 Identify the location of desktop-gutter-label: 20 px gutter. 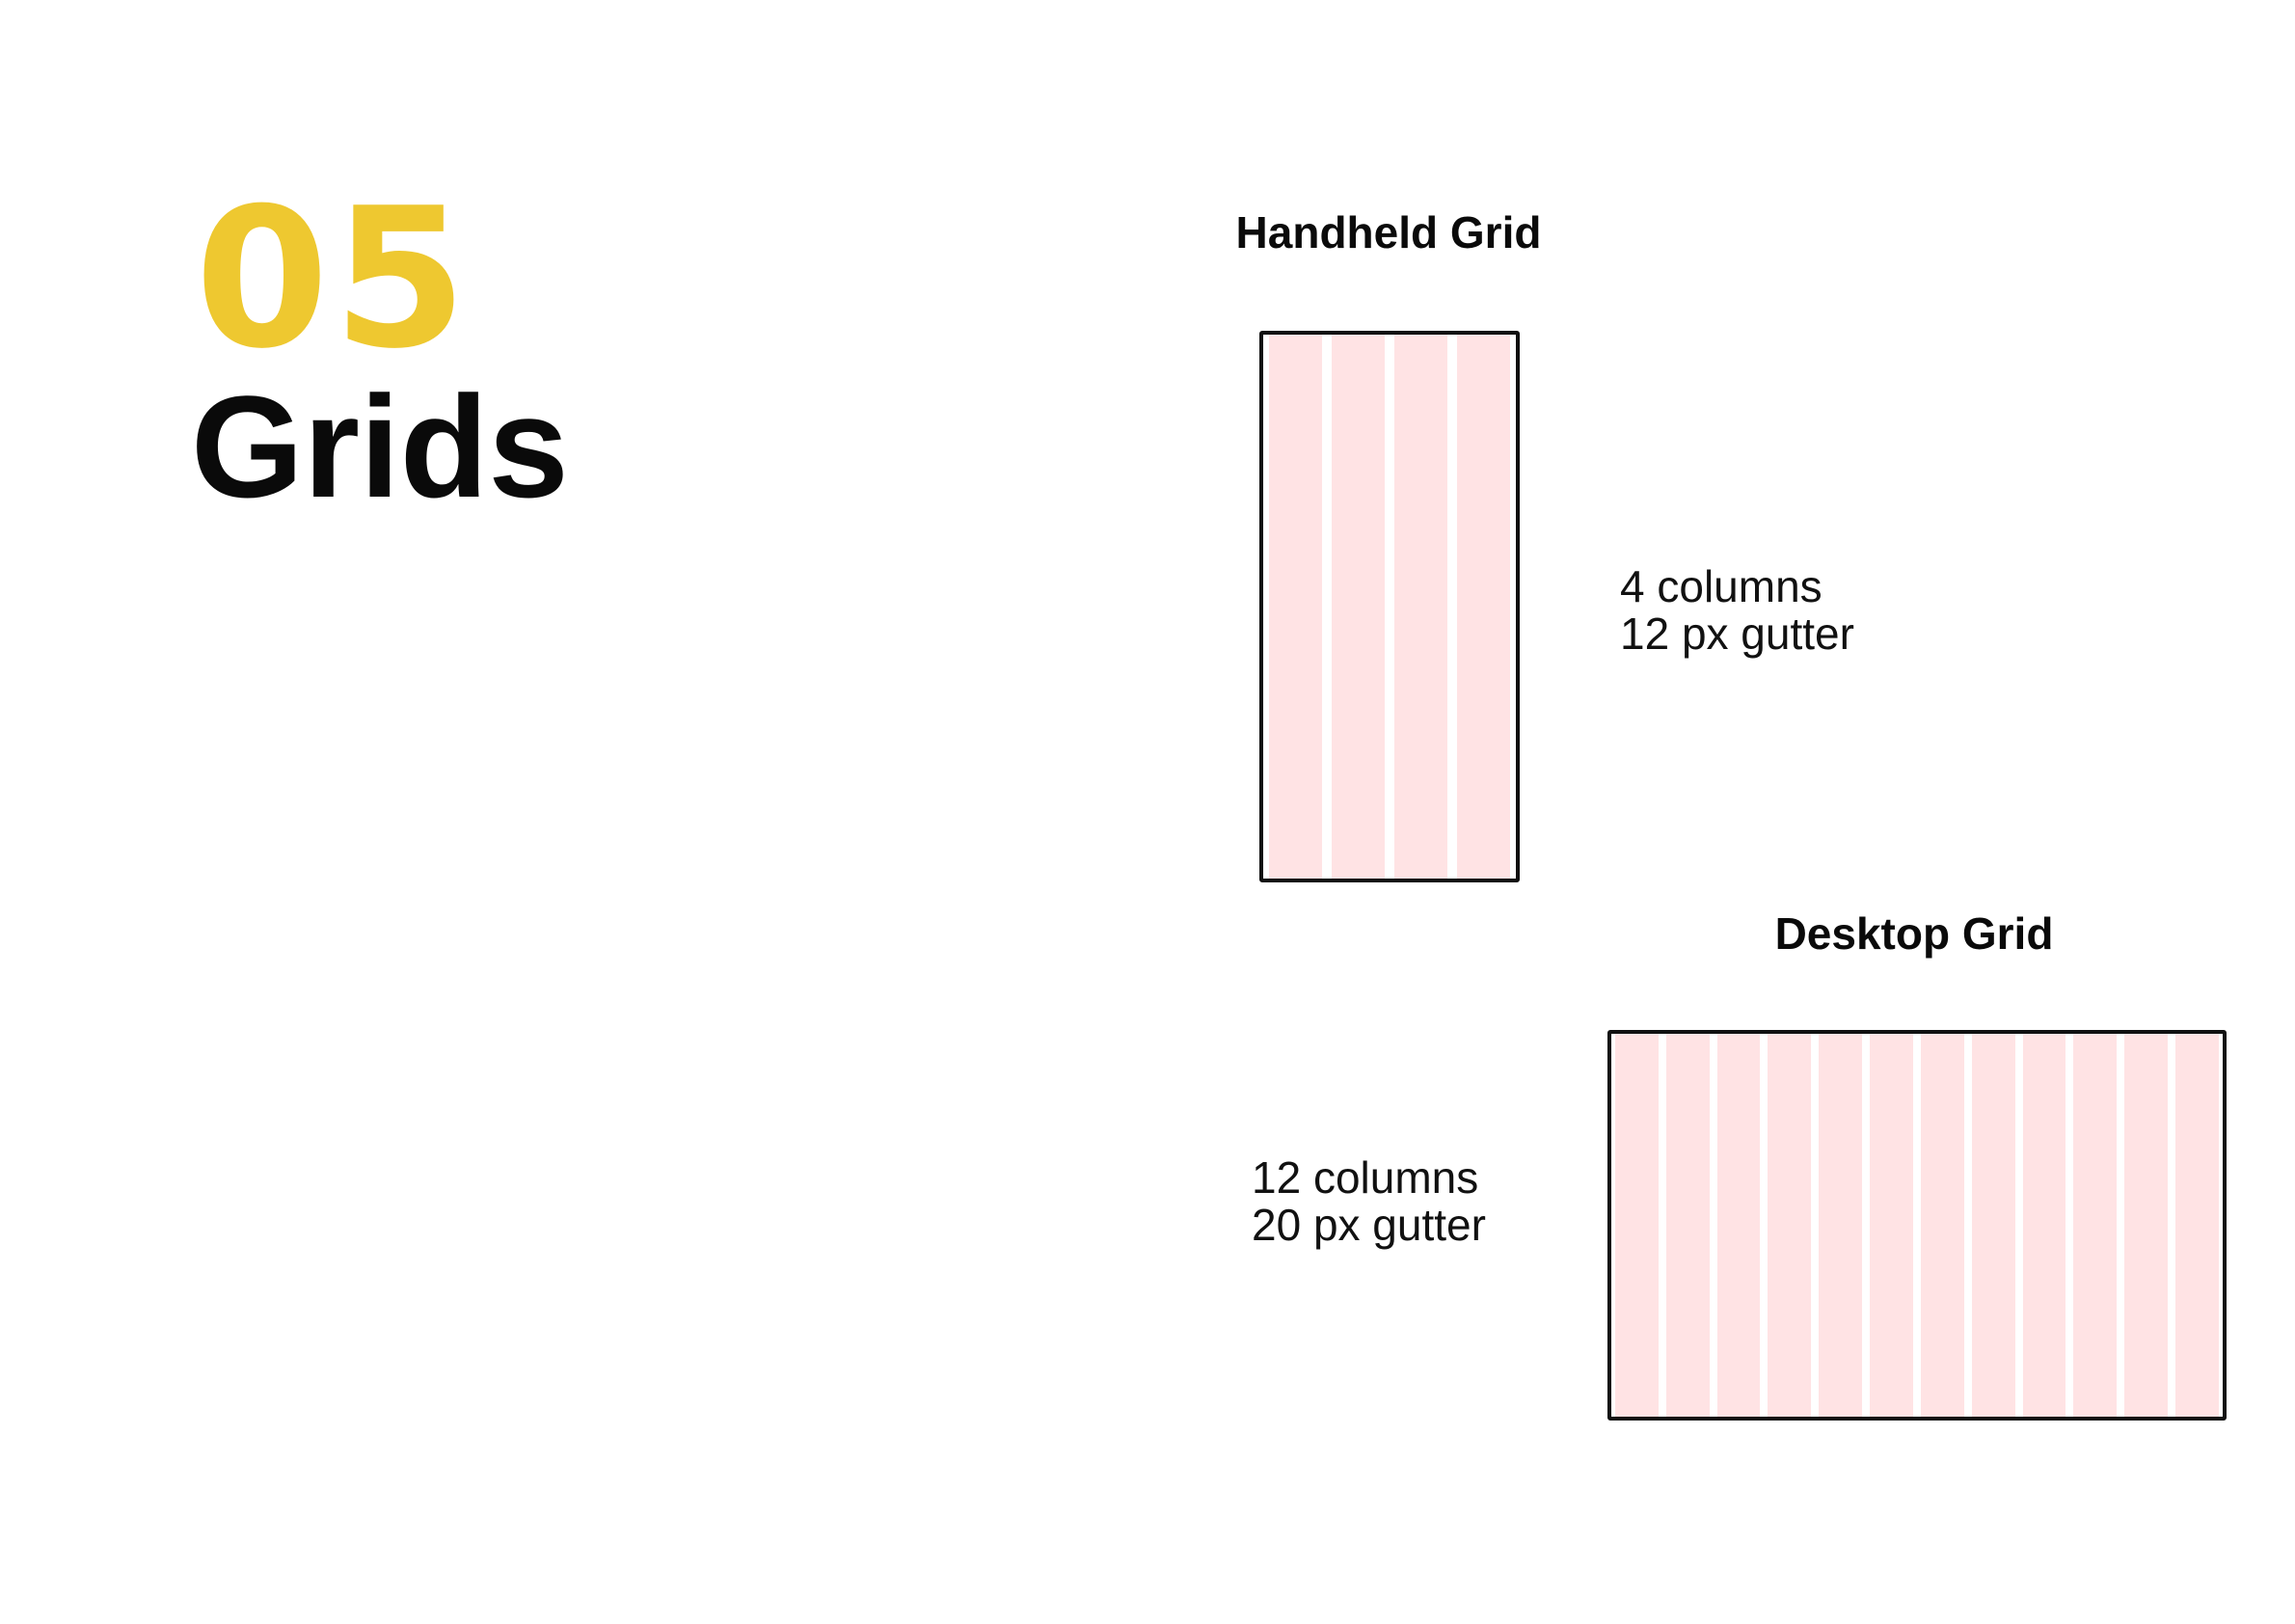
(1369, 1225).